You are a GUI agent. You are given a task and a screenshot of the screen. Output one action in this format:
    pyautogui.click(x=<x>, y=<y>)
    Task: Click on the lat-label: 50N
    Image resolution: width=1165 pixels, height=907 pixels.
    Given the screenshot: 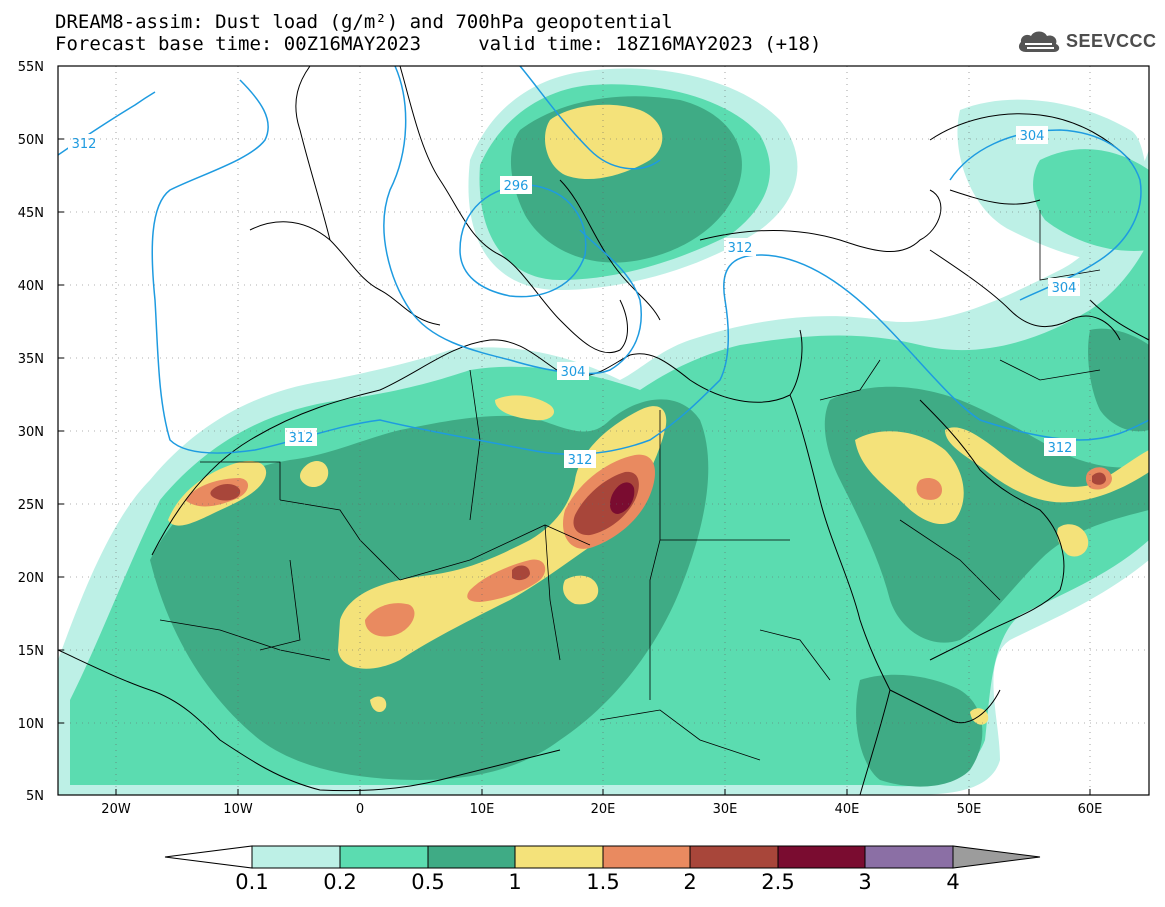 What is the action you would take?
    pyautogui.click(x=31, y=140)
    